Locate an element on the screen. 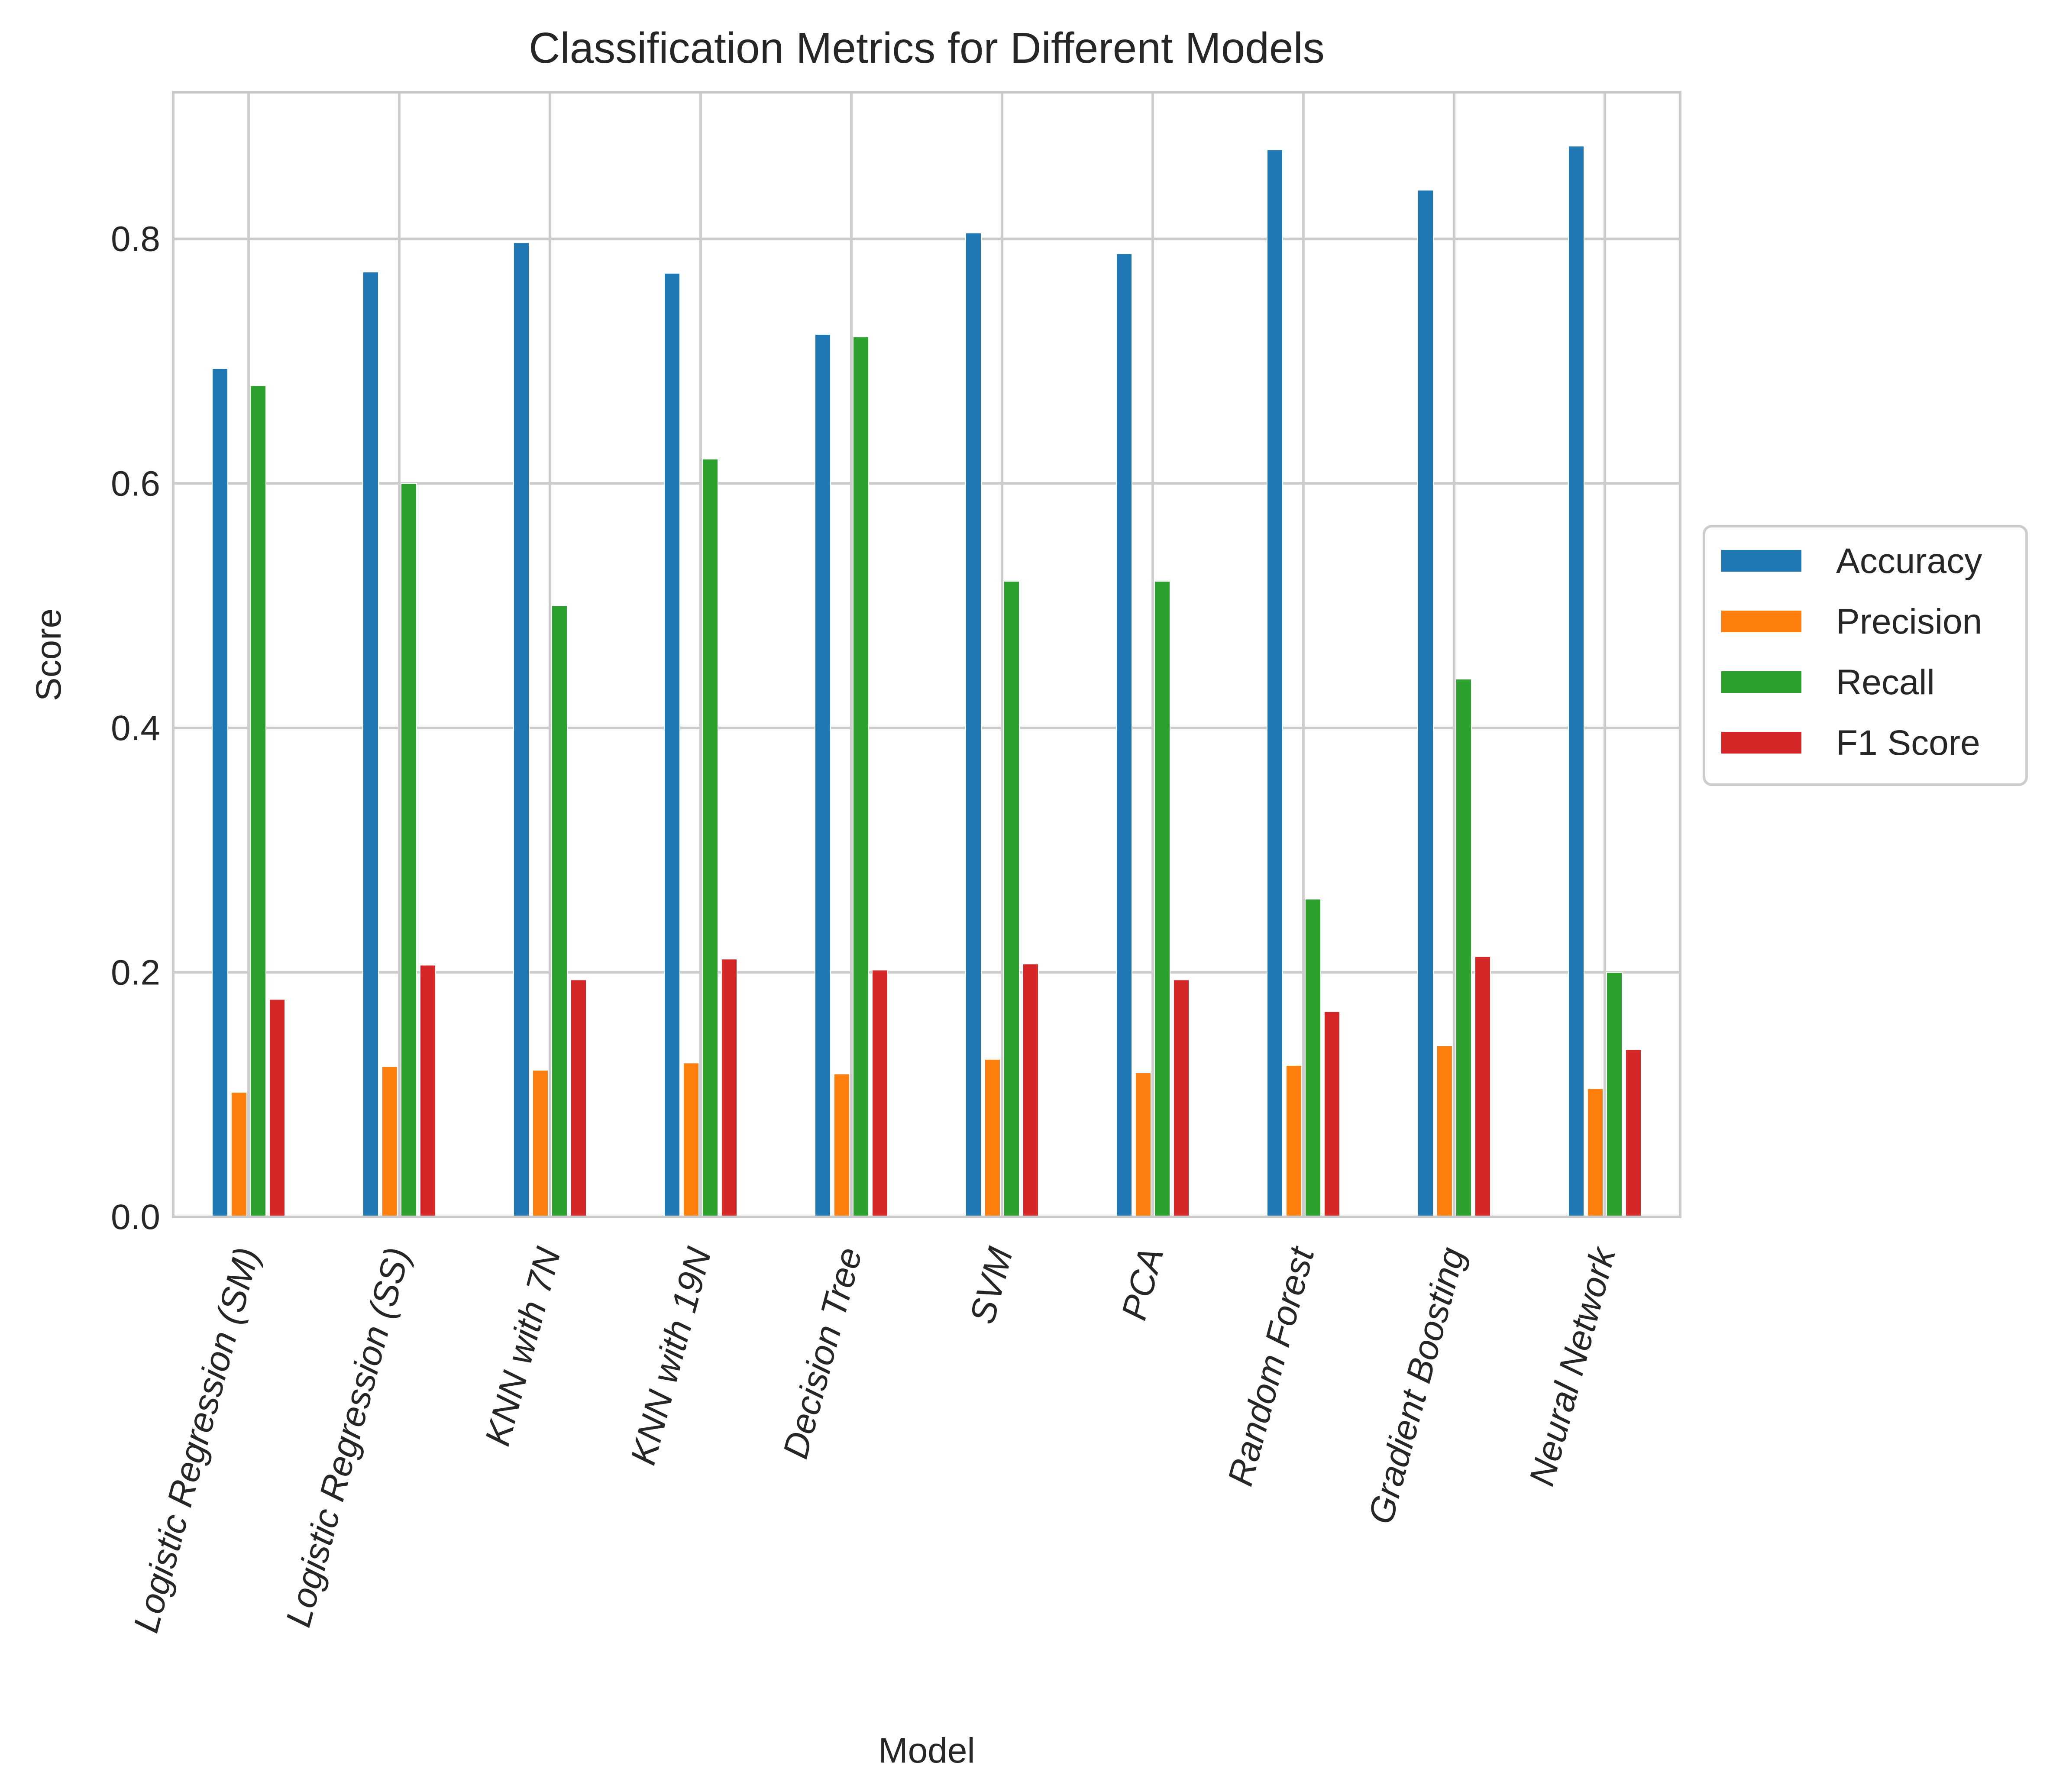 This screenshot has width=2053, height=1792. y-tick-label: 0.6 is located at coordinates (135, 483).